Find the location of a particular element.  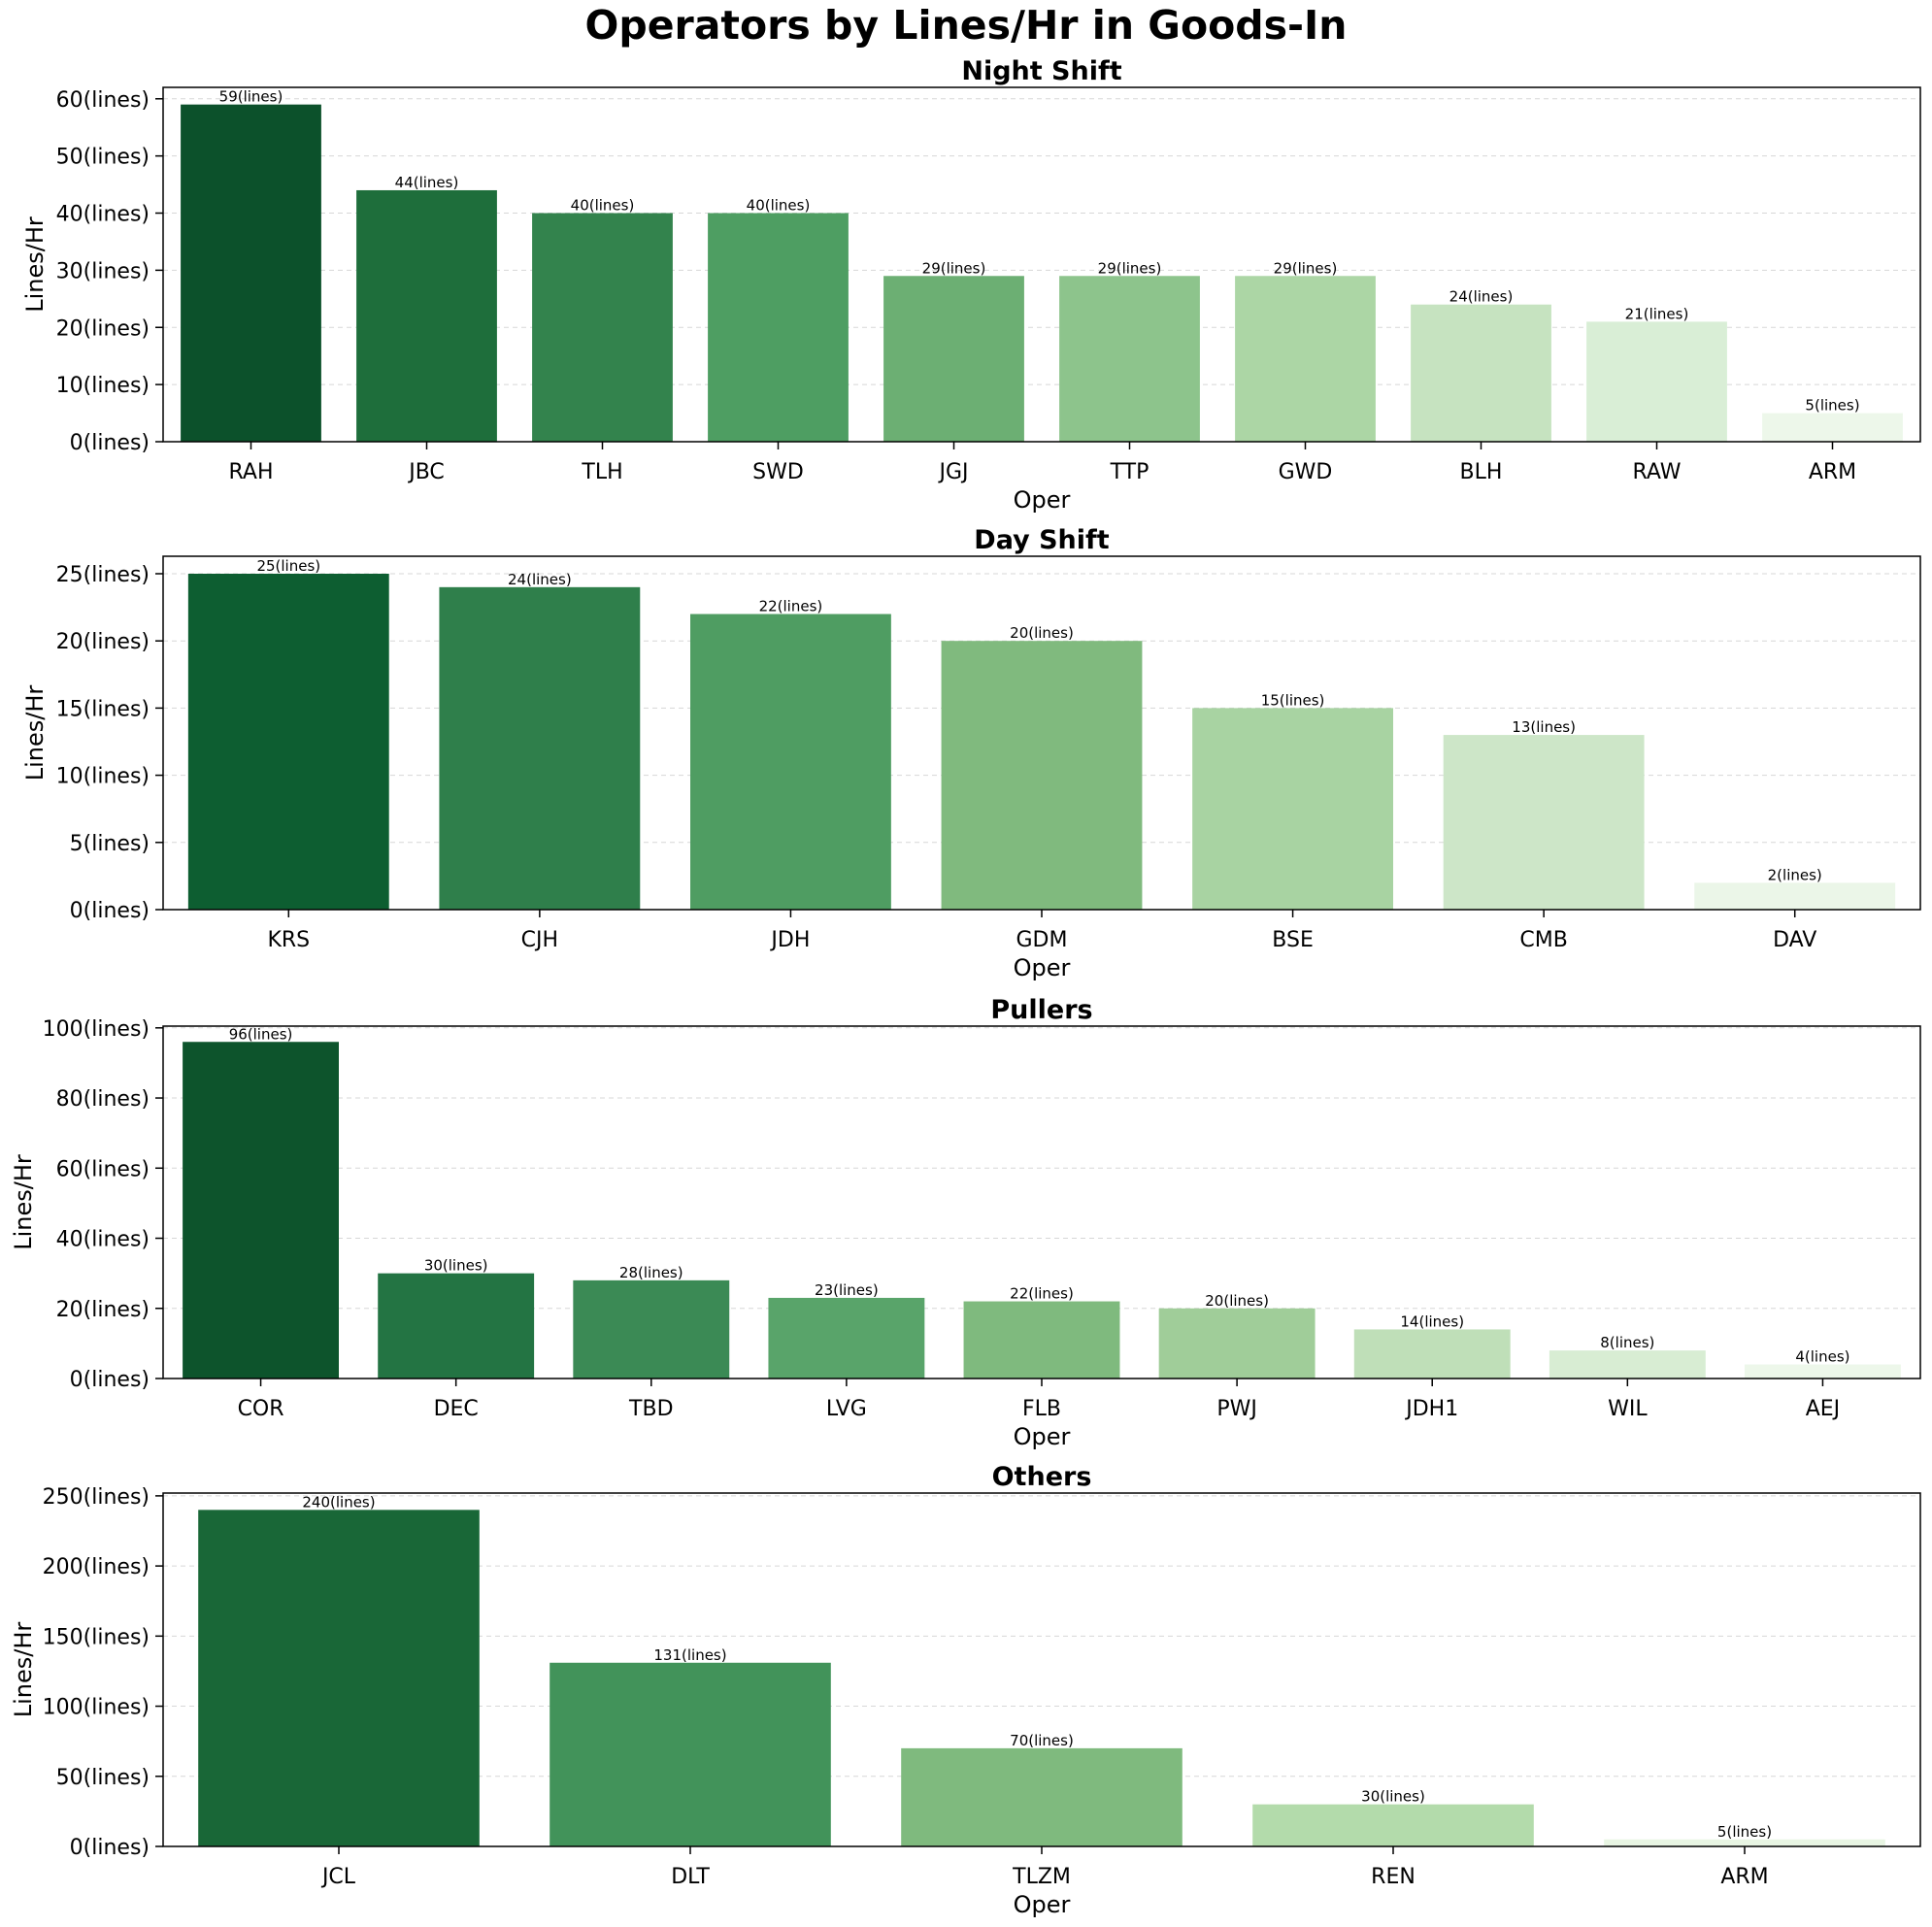

panel-title: Night Shift is located at coordinates (1041, 71).